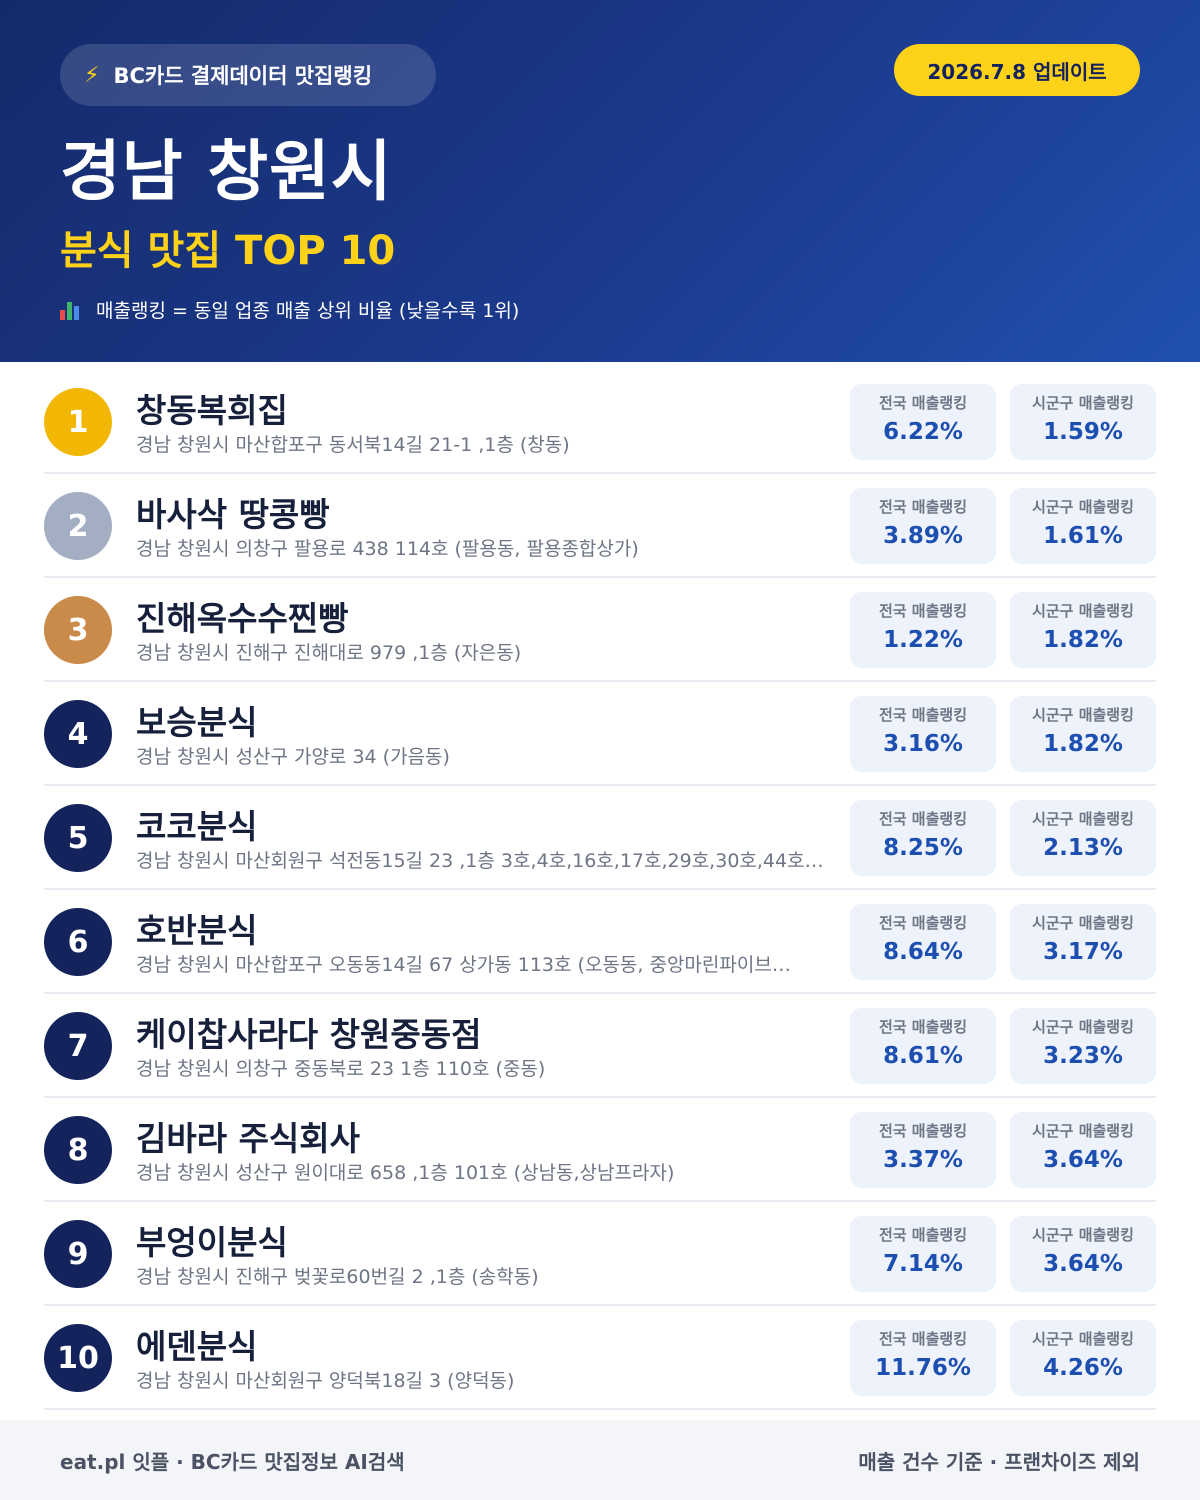 The image size is (1200, 1500). What do you see at coordinates (197, 1346) in the screenshot?
I see `restaurant-name: 에덴분식` at bounding box center [197, 1346].